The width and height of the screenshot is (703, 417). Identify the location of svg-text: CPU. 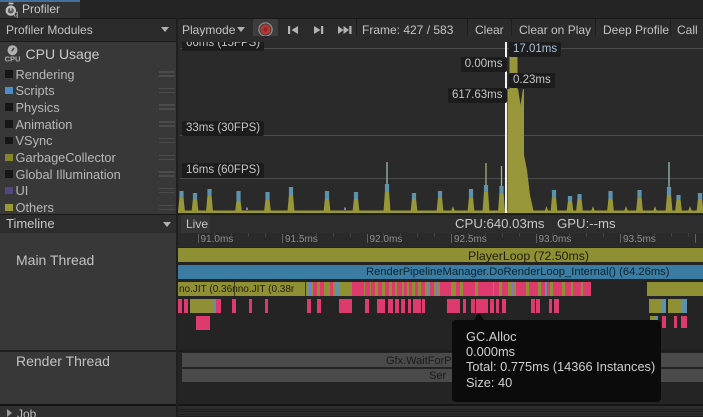
(13, 58).